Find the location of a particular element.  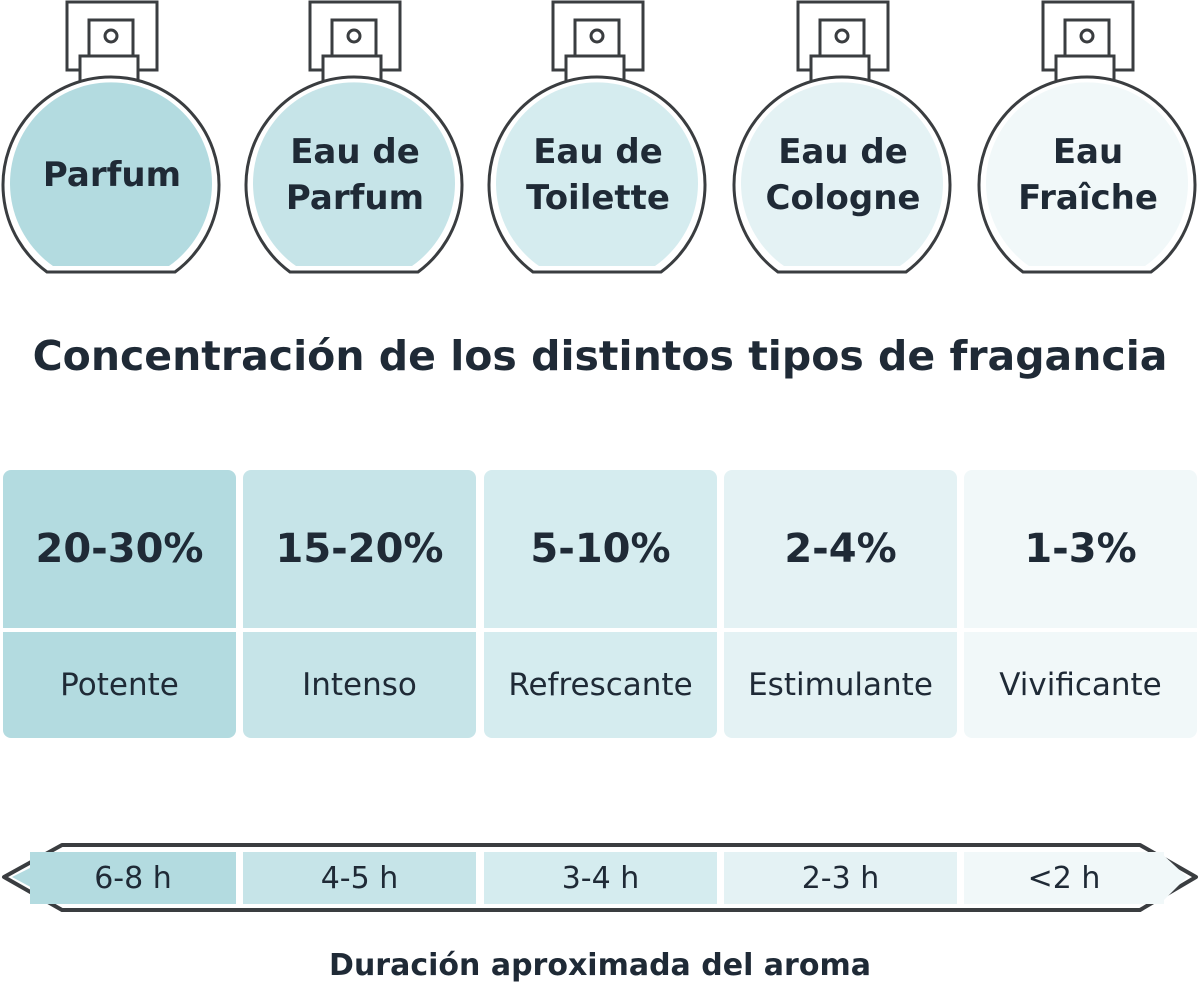

bottle-2: Eau de Toilette is located at coordinates (598, 140).